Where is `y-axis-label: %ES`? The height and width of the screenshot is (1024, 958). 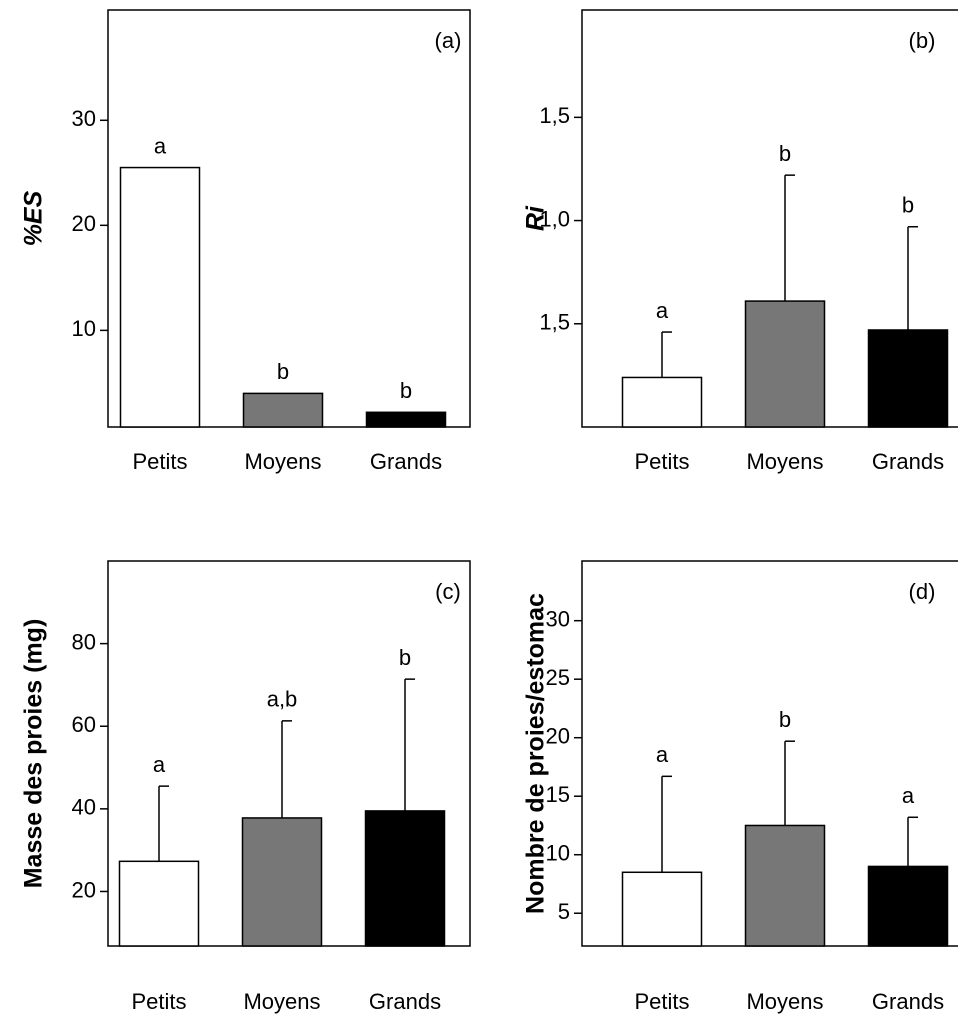 y-axis-label: %ES is located at coordinates (34, 218).